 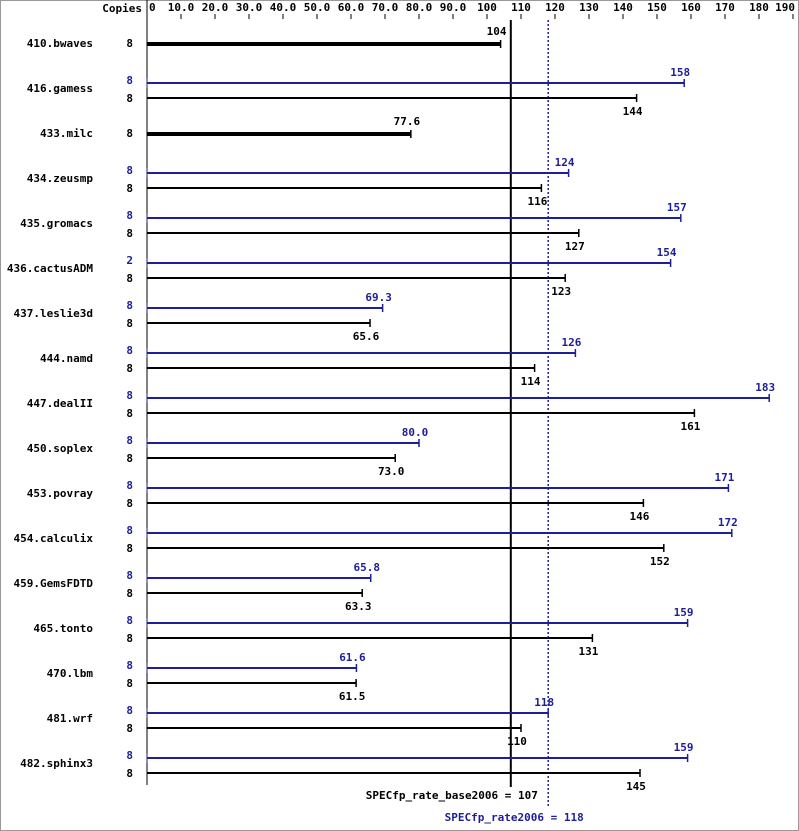 I want to click on copies-header: Copies, so click(x=122, y=8).